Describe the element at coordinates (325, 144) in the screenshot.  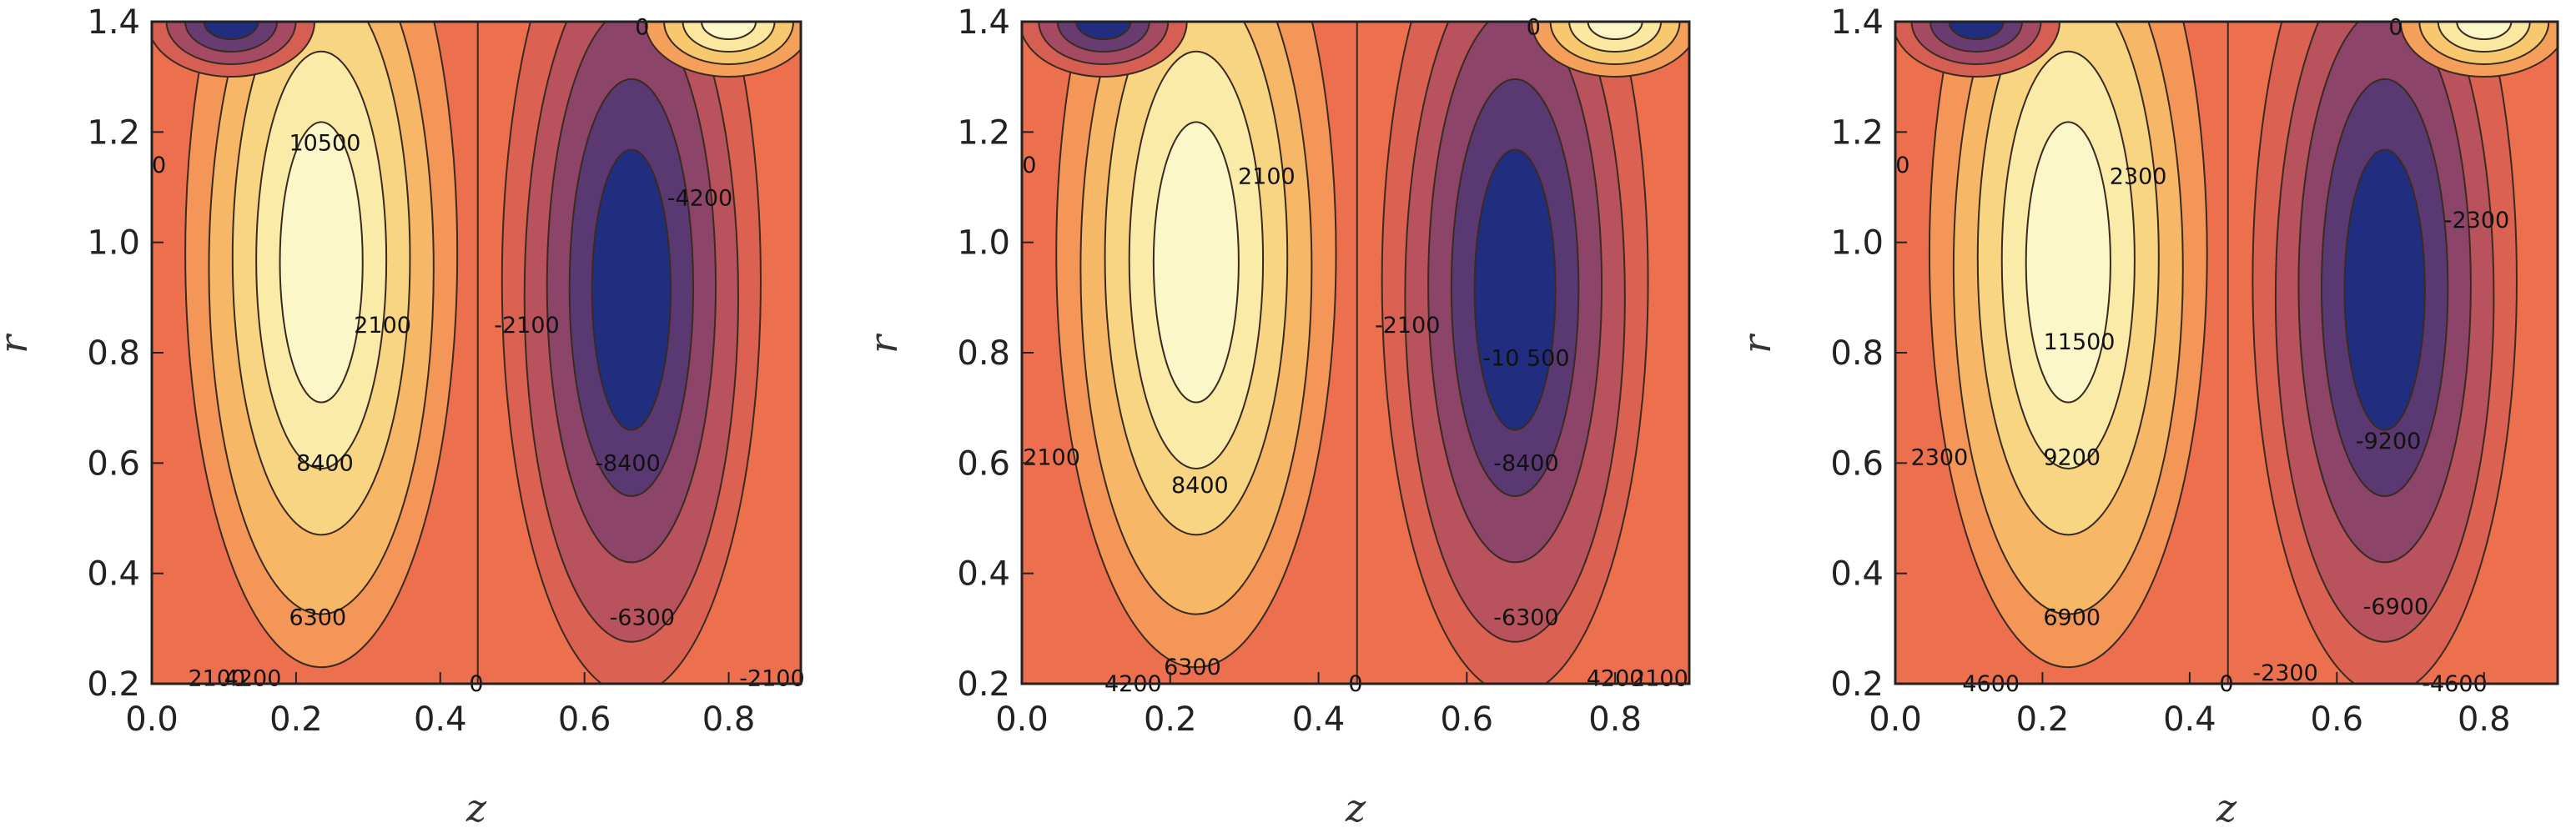
I see `contour-label: 10500` at that location.